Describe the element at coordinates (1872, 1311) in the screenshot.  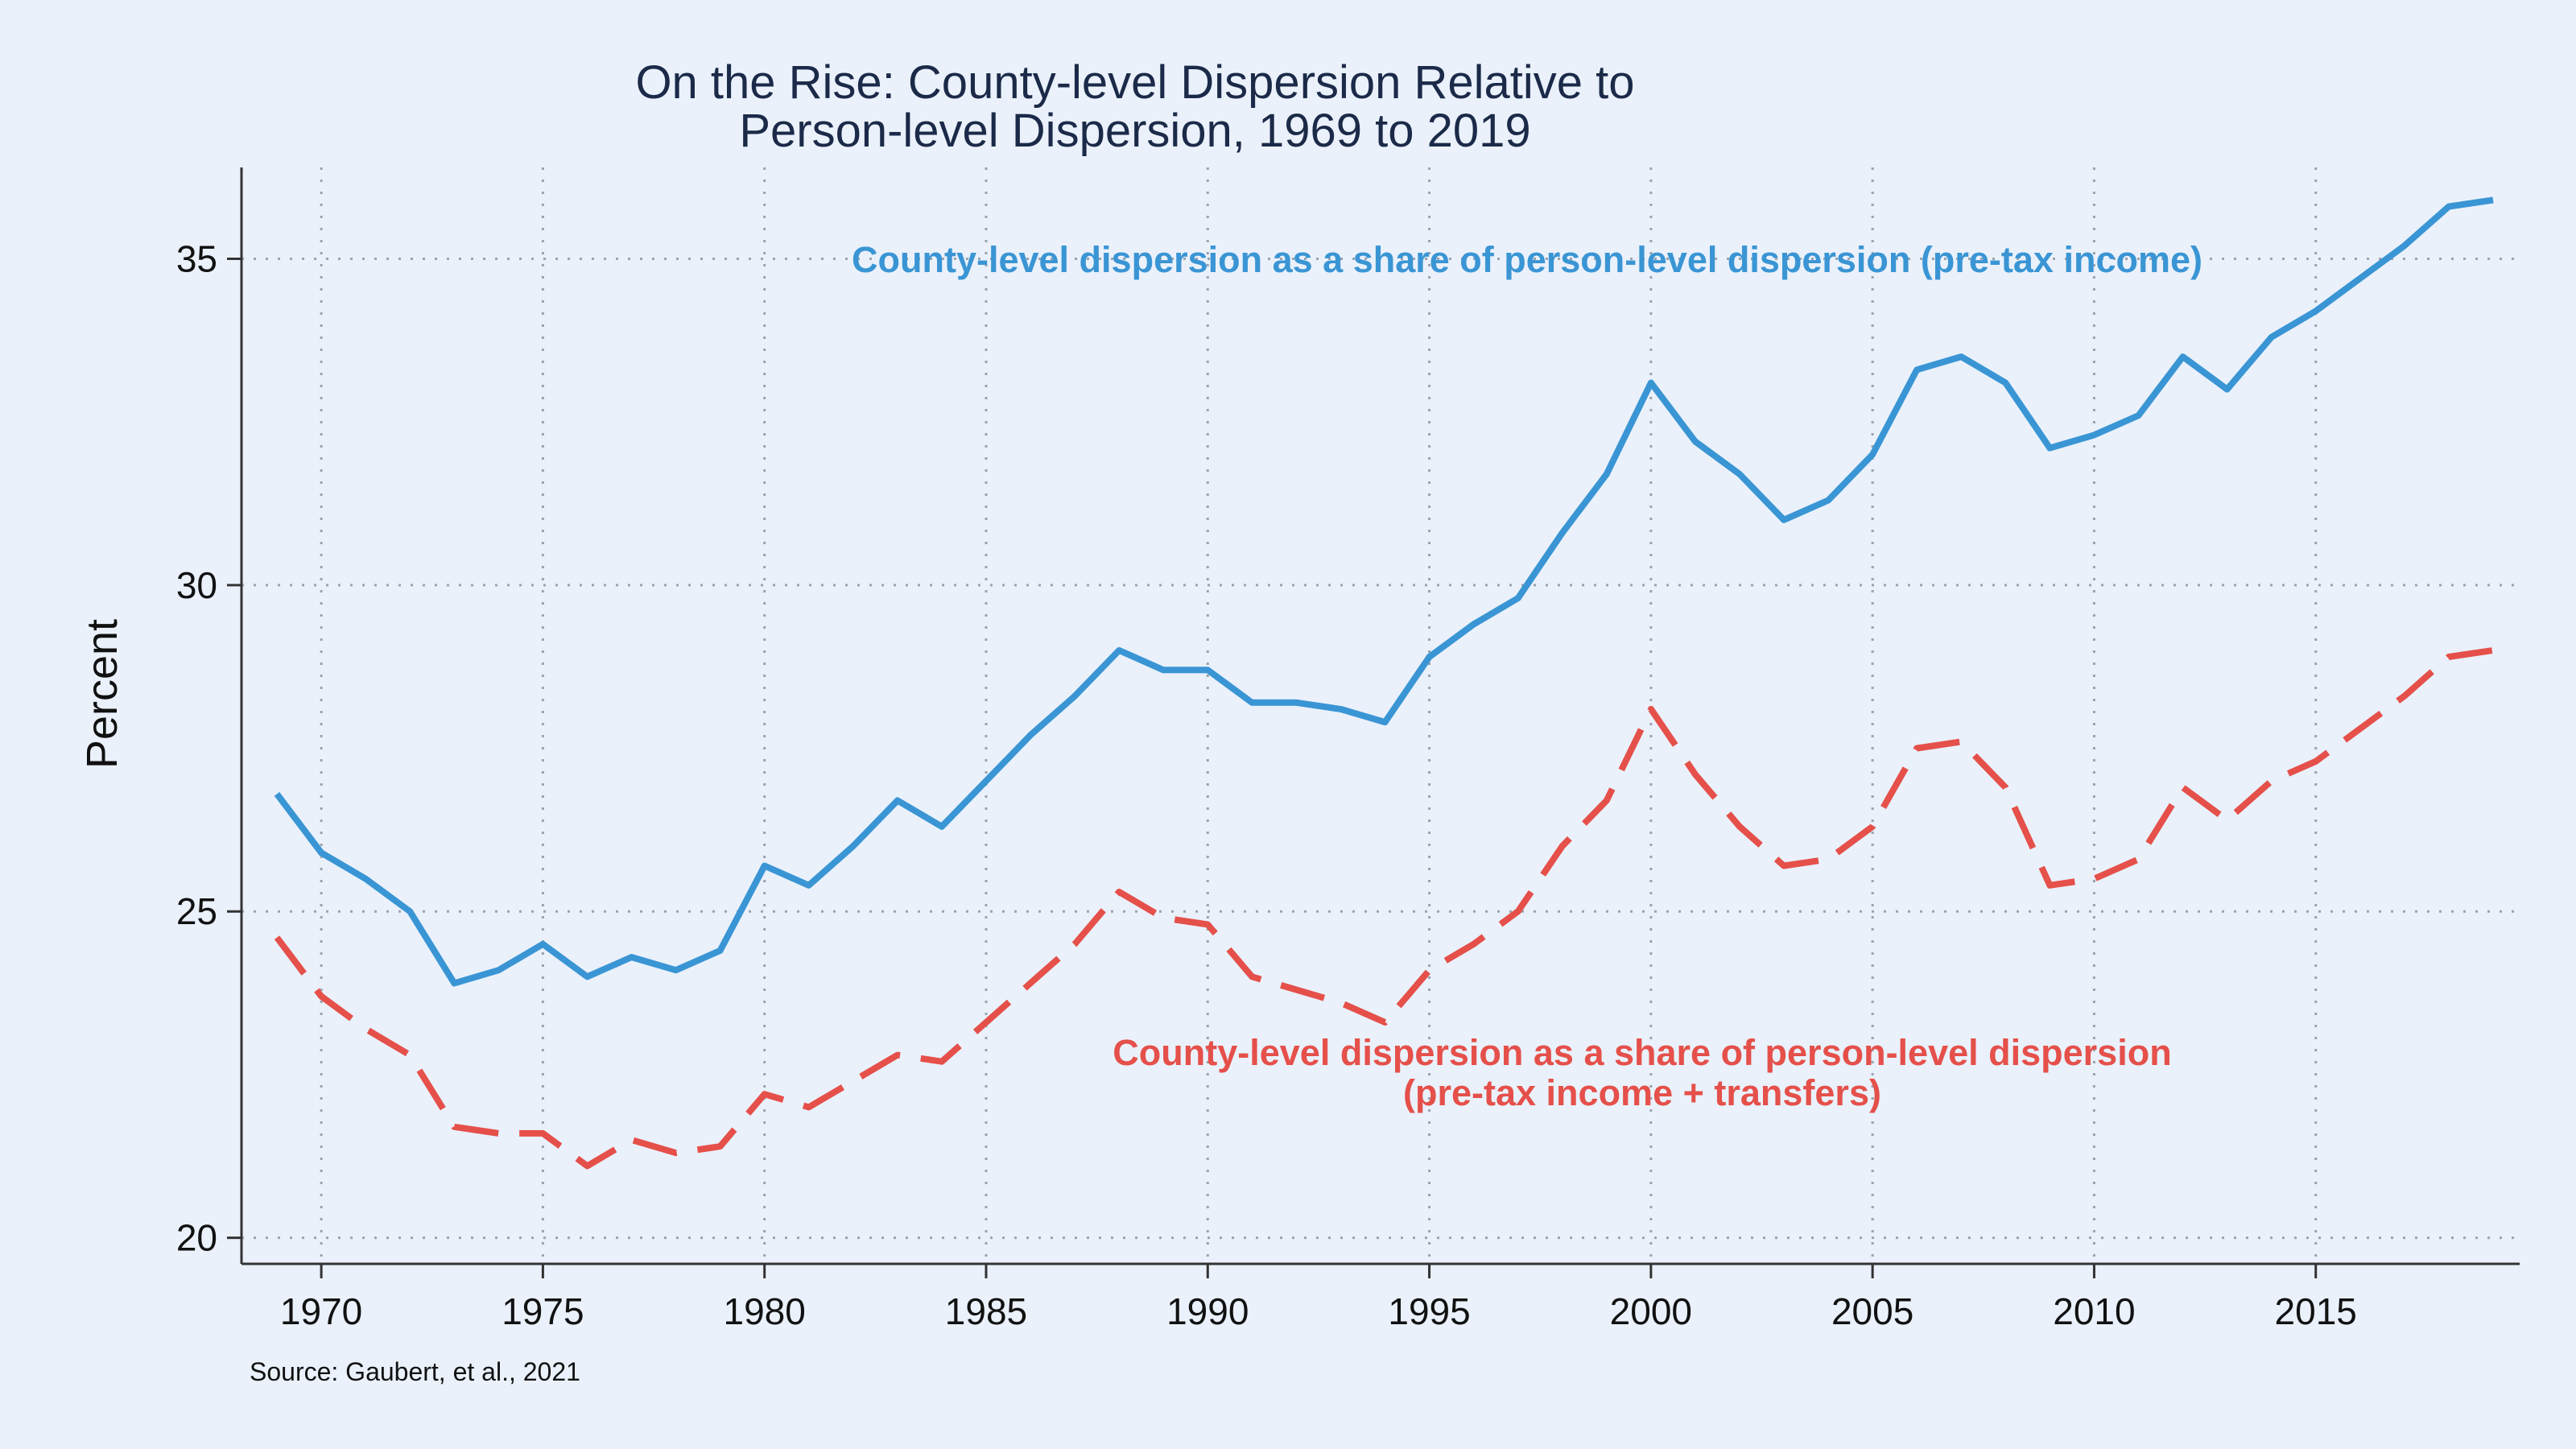
I see `x-tick-label: 2005` at that location.